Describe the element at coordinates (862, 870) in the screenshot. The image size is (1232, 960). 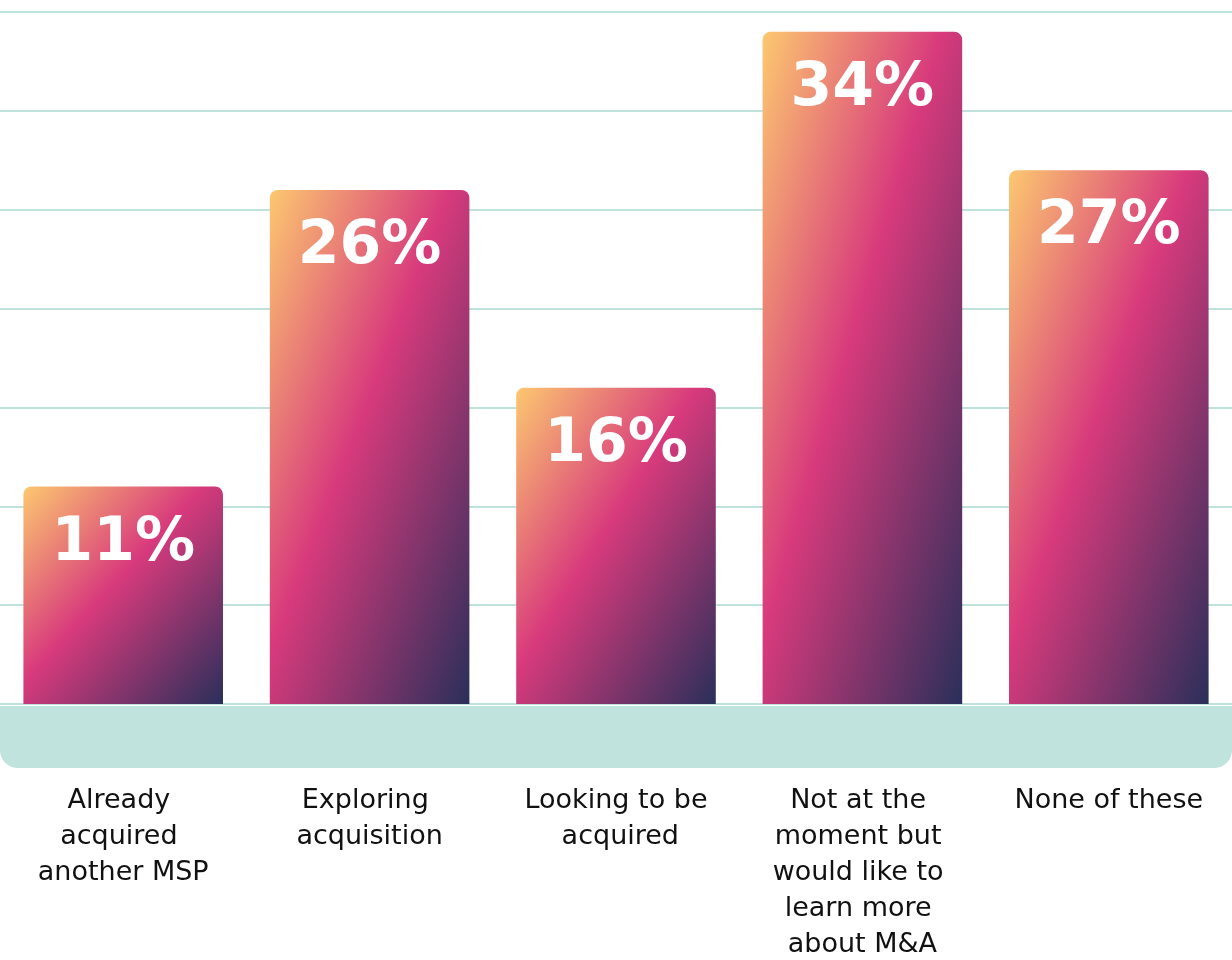
I see `x-tick-label: Not at the moment but would like to learn more about M&A` at that location.